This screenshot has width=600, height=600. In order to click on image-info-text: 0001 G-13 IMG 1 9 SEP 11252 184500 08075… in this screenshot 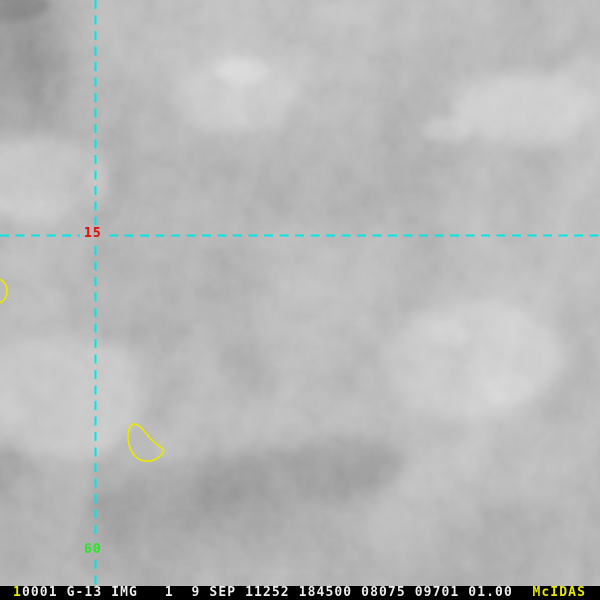, I will do `click(267, 592)`.